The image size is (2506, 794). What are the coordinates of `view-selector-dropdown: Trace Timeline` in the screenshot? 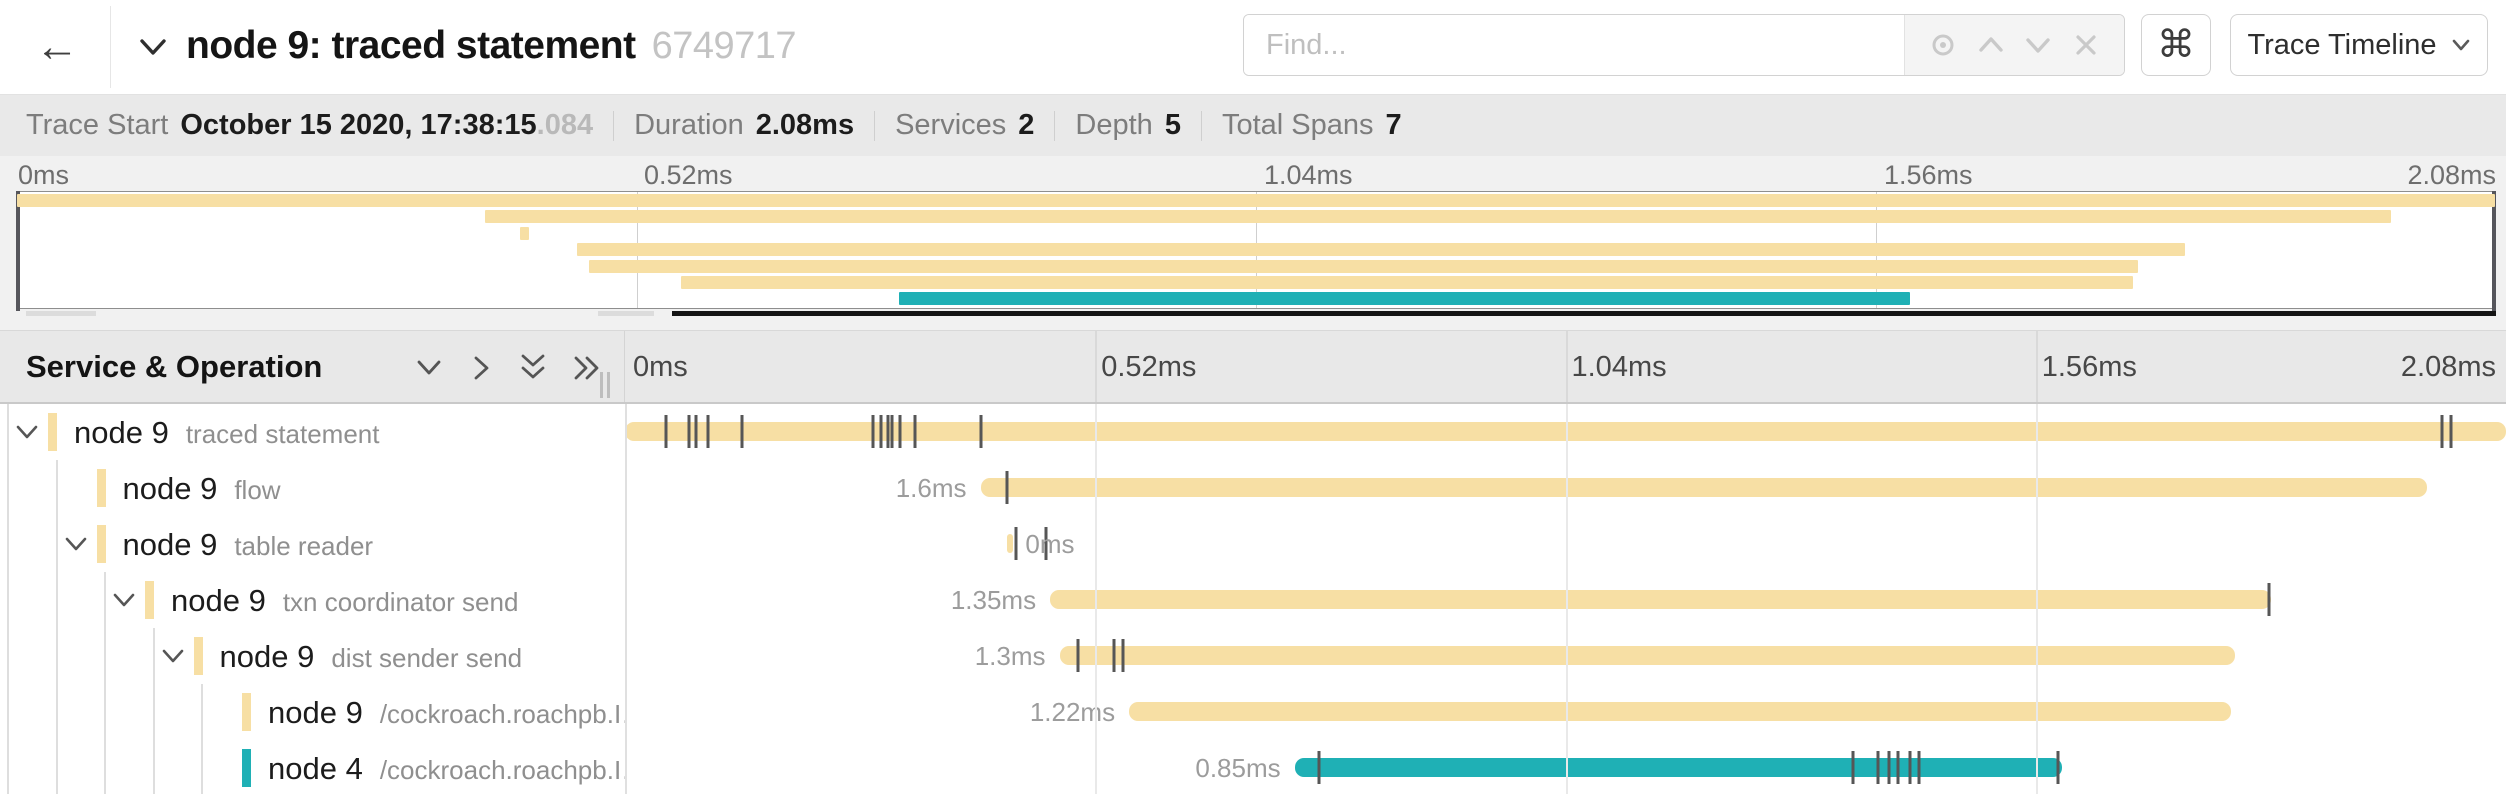 It's located at (2359, 45).